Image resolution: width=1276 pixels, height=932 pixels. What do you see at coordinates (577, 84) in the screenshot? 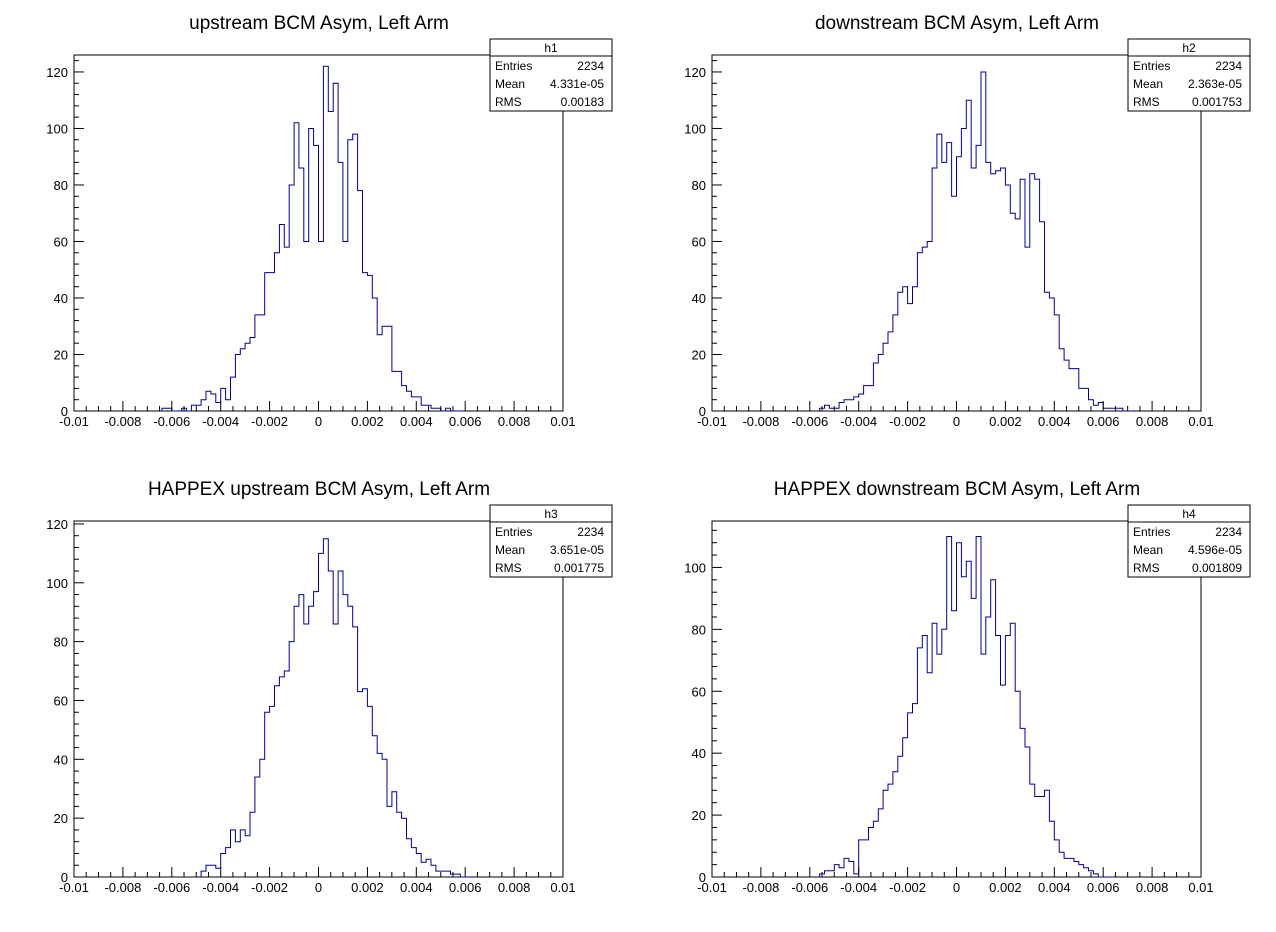
I see `stats-box-value: 4.331e-05` at bounding box center [577, 84].